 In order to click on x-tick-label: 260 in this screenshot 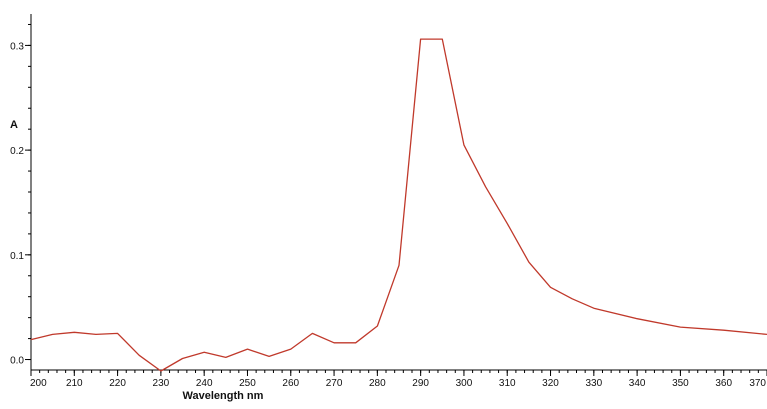, I will do `click(290, 383)`.